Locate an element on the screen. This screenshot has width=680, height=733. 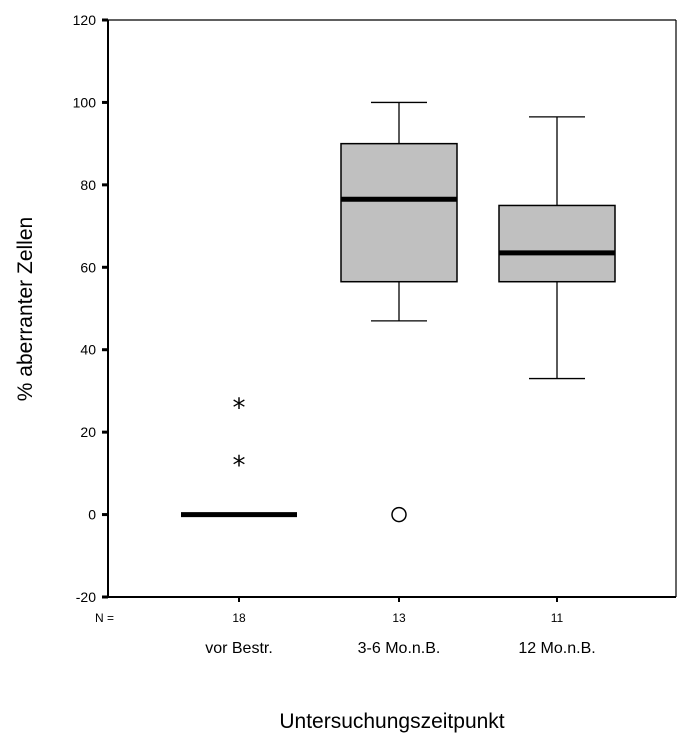
y-tick-label: 120 is located at coordinates (85, 20).